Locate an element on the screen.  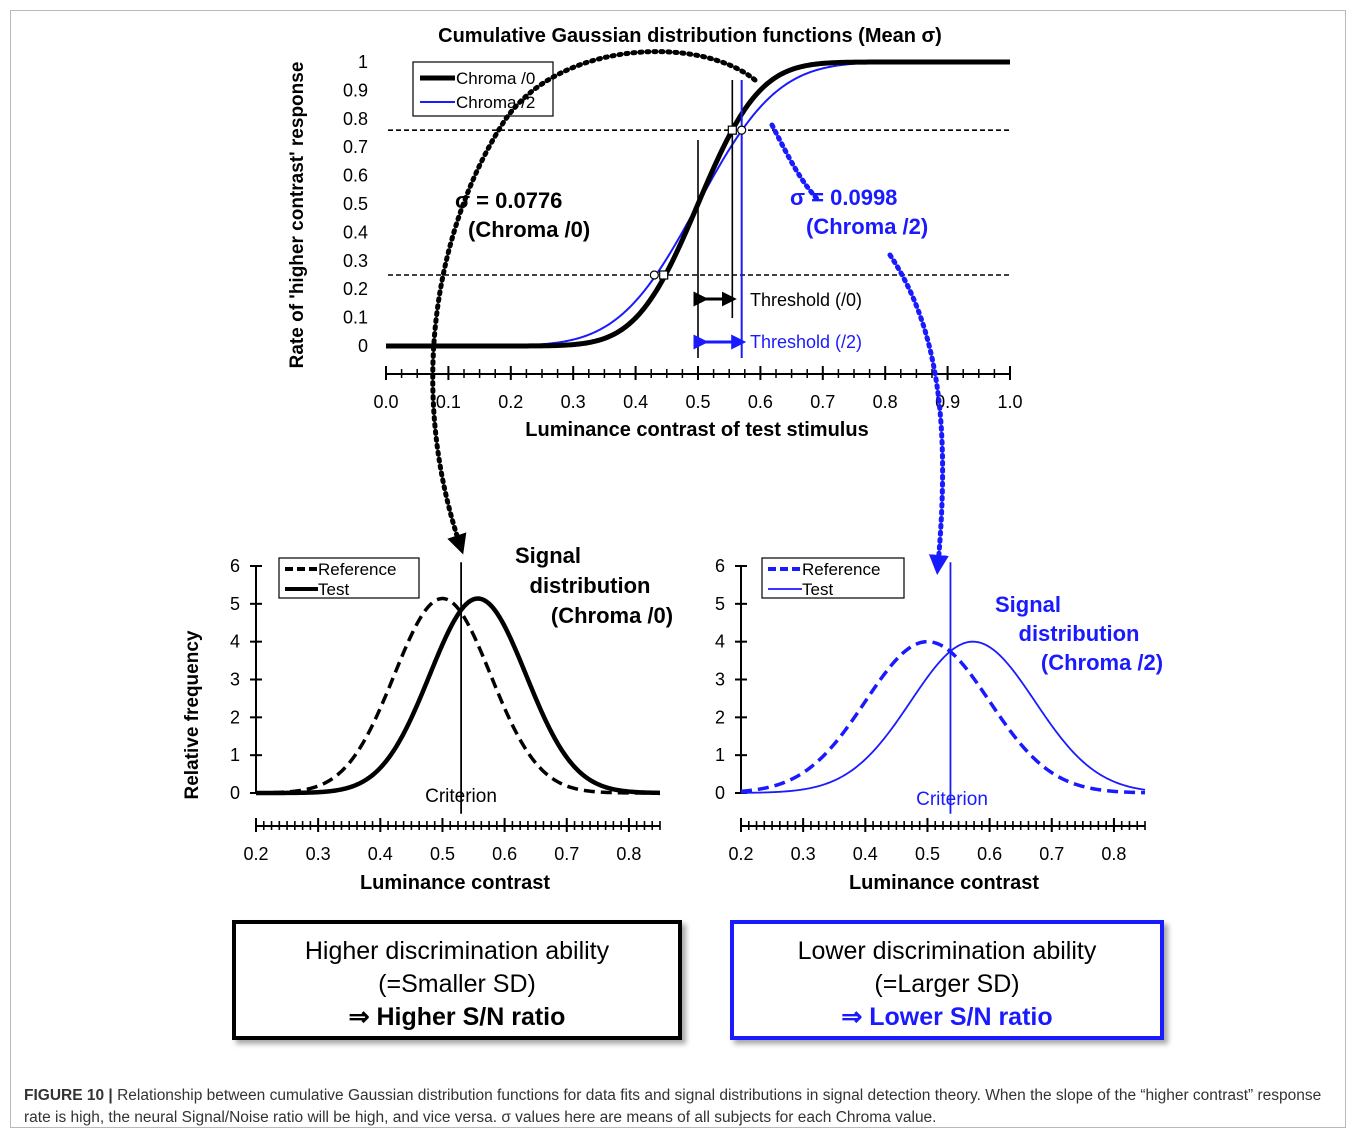
bl-title-line3: (Chroma /0) is located at coordinates (612, 615).